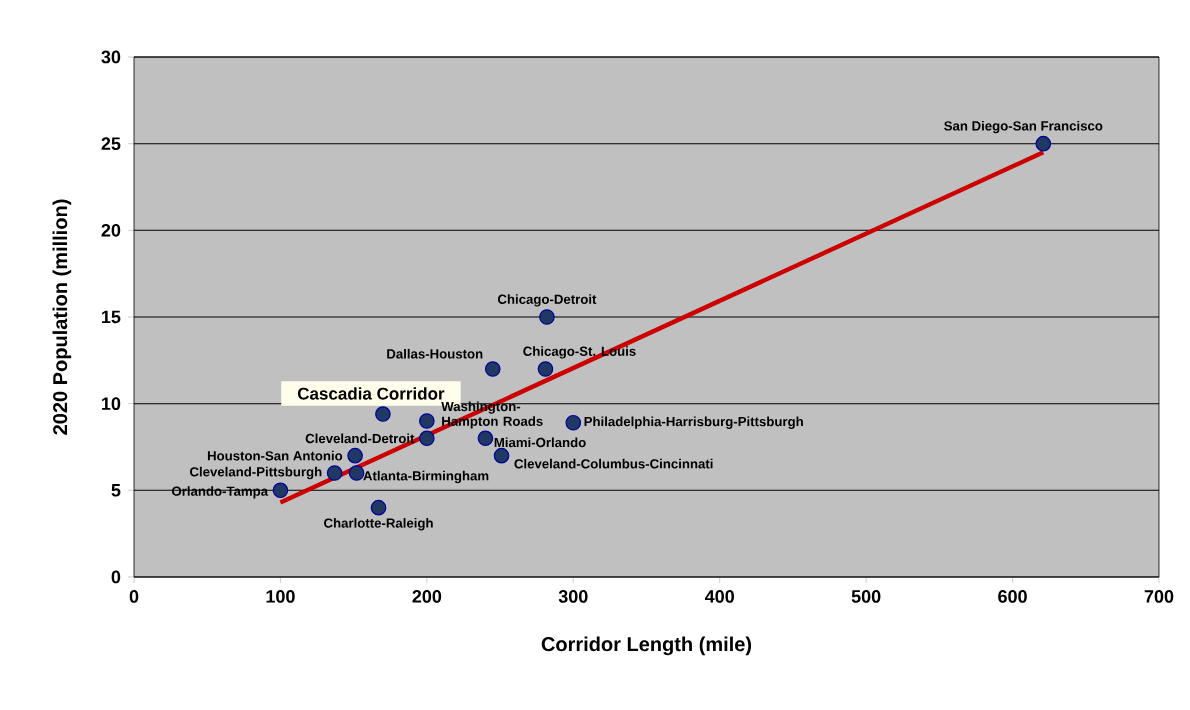 Image resolution: width=1190 pixels, height=710 pixels. I want to click on y-tick-label: 20, so click(111, 230).